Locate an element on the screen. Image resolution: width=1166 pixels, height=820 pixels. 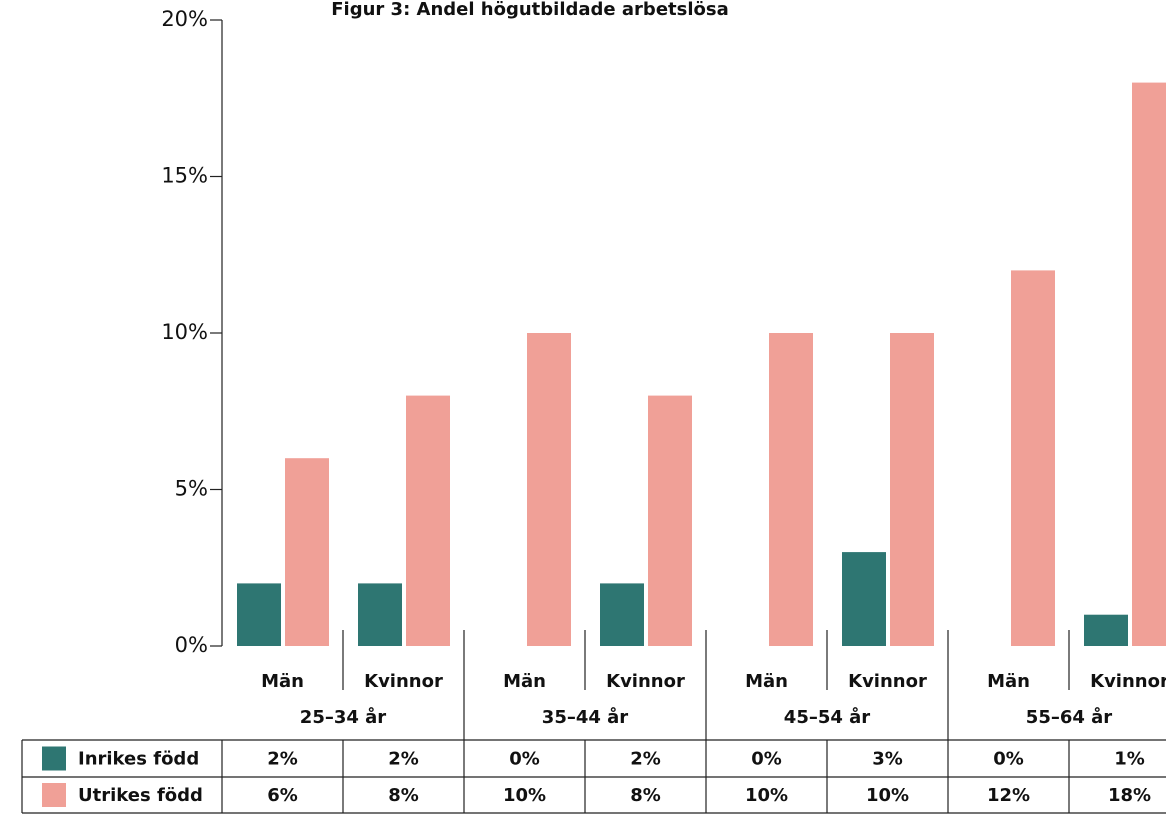
y-tick-label: 10% is located at coordinates (184, 332).